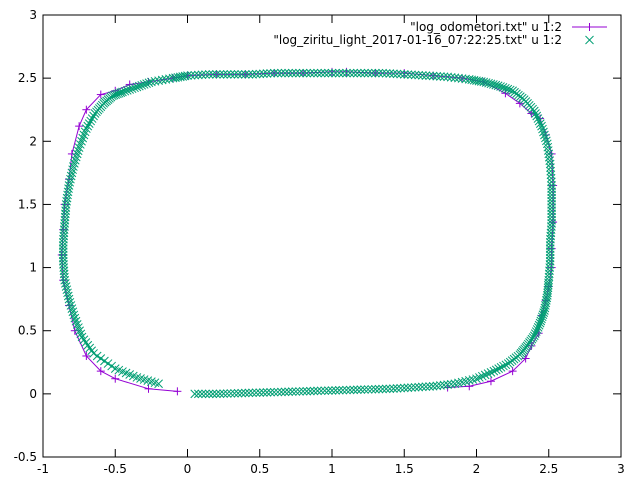  I want to click on x-tick-label: -0.5, so click(115, 469).